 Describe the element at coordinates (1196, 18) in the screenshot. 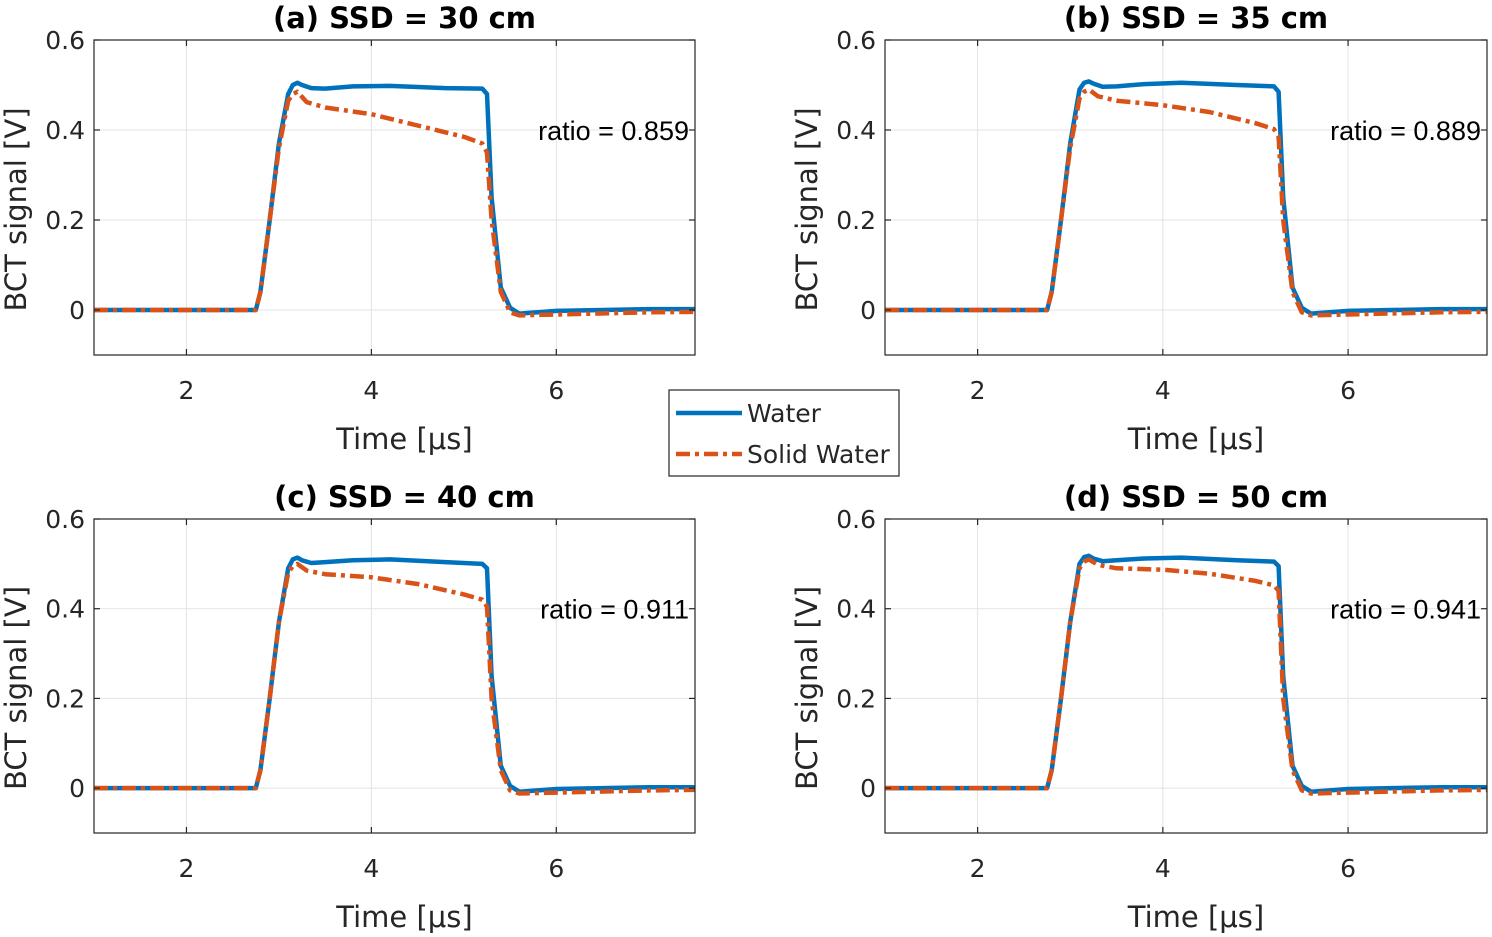

I see `panel-title: (b) SSD = 35 cm` at that location.